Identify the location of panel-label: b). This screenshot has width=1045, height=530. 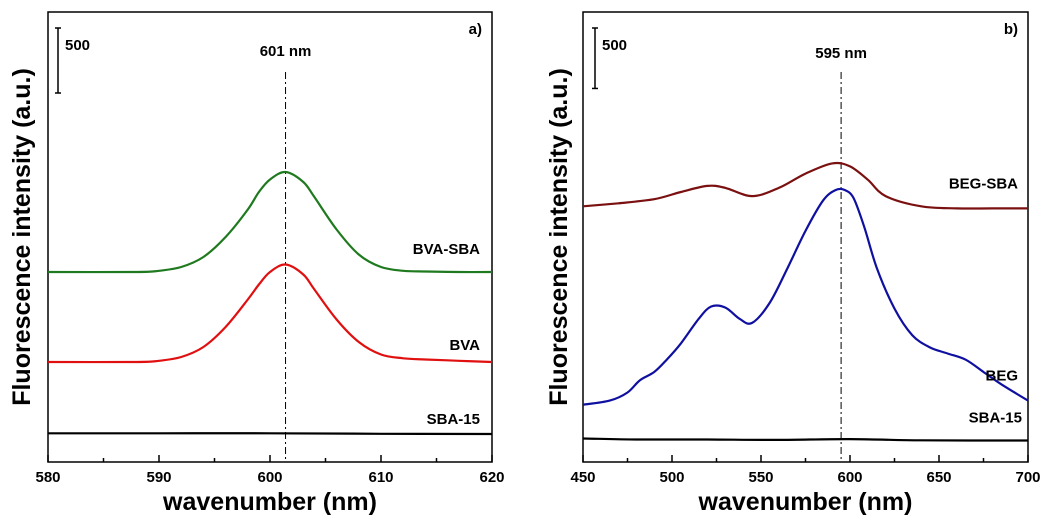
(1011, 29).